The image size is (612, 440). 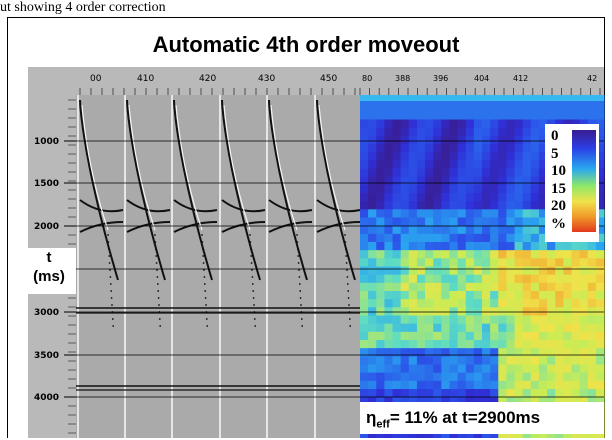 I want to click on x-tick-label: 410, so click(x=145, y=79).